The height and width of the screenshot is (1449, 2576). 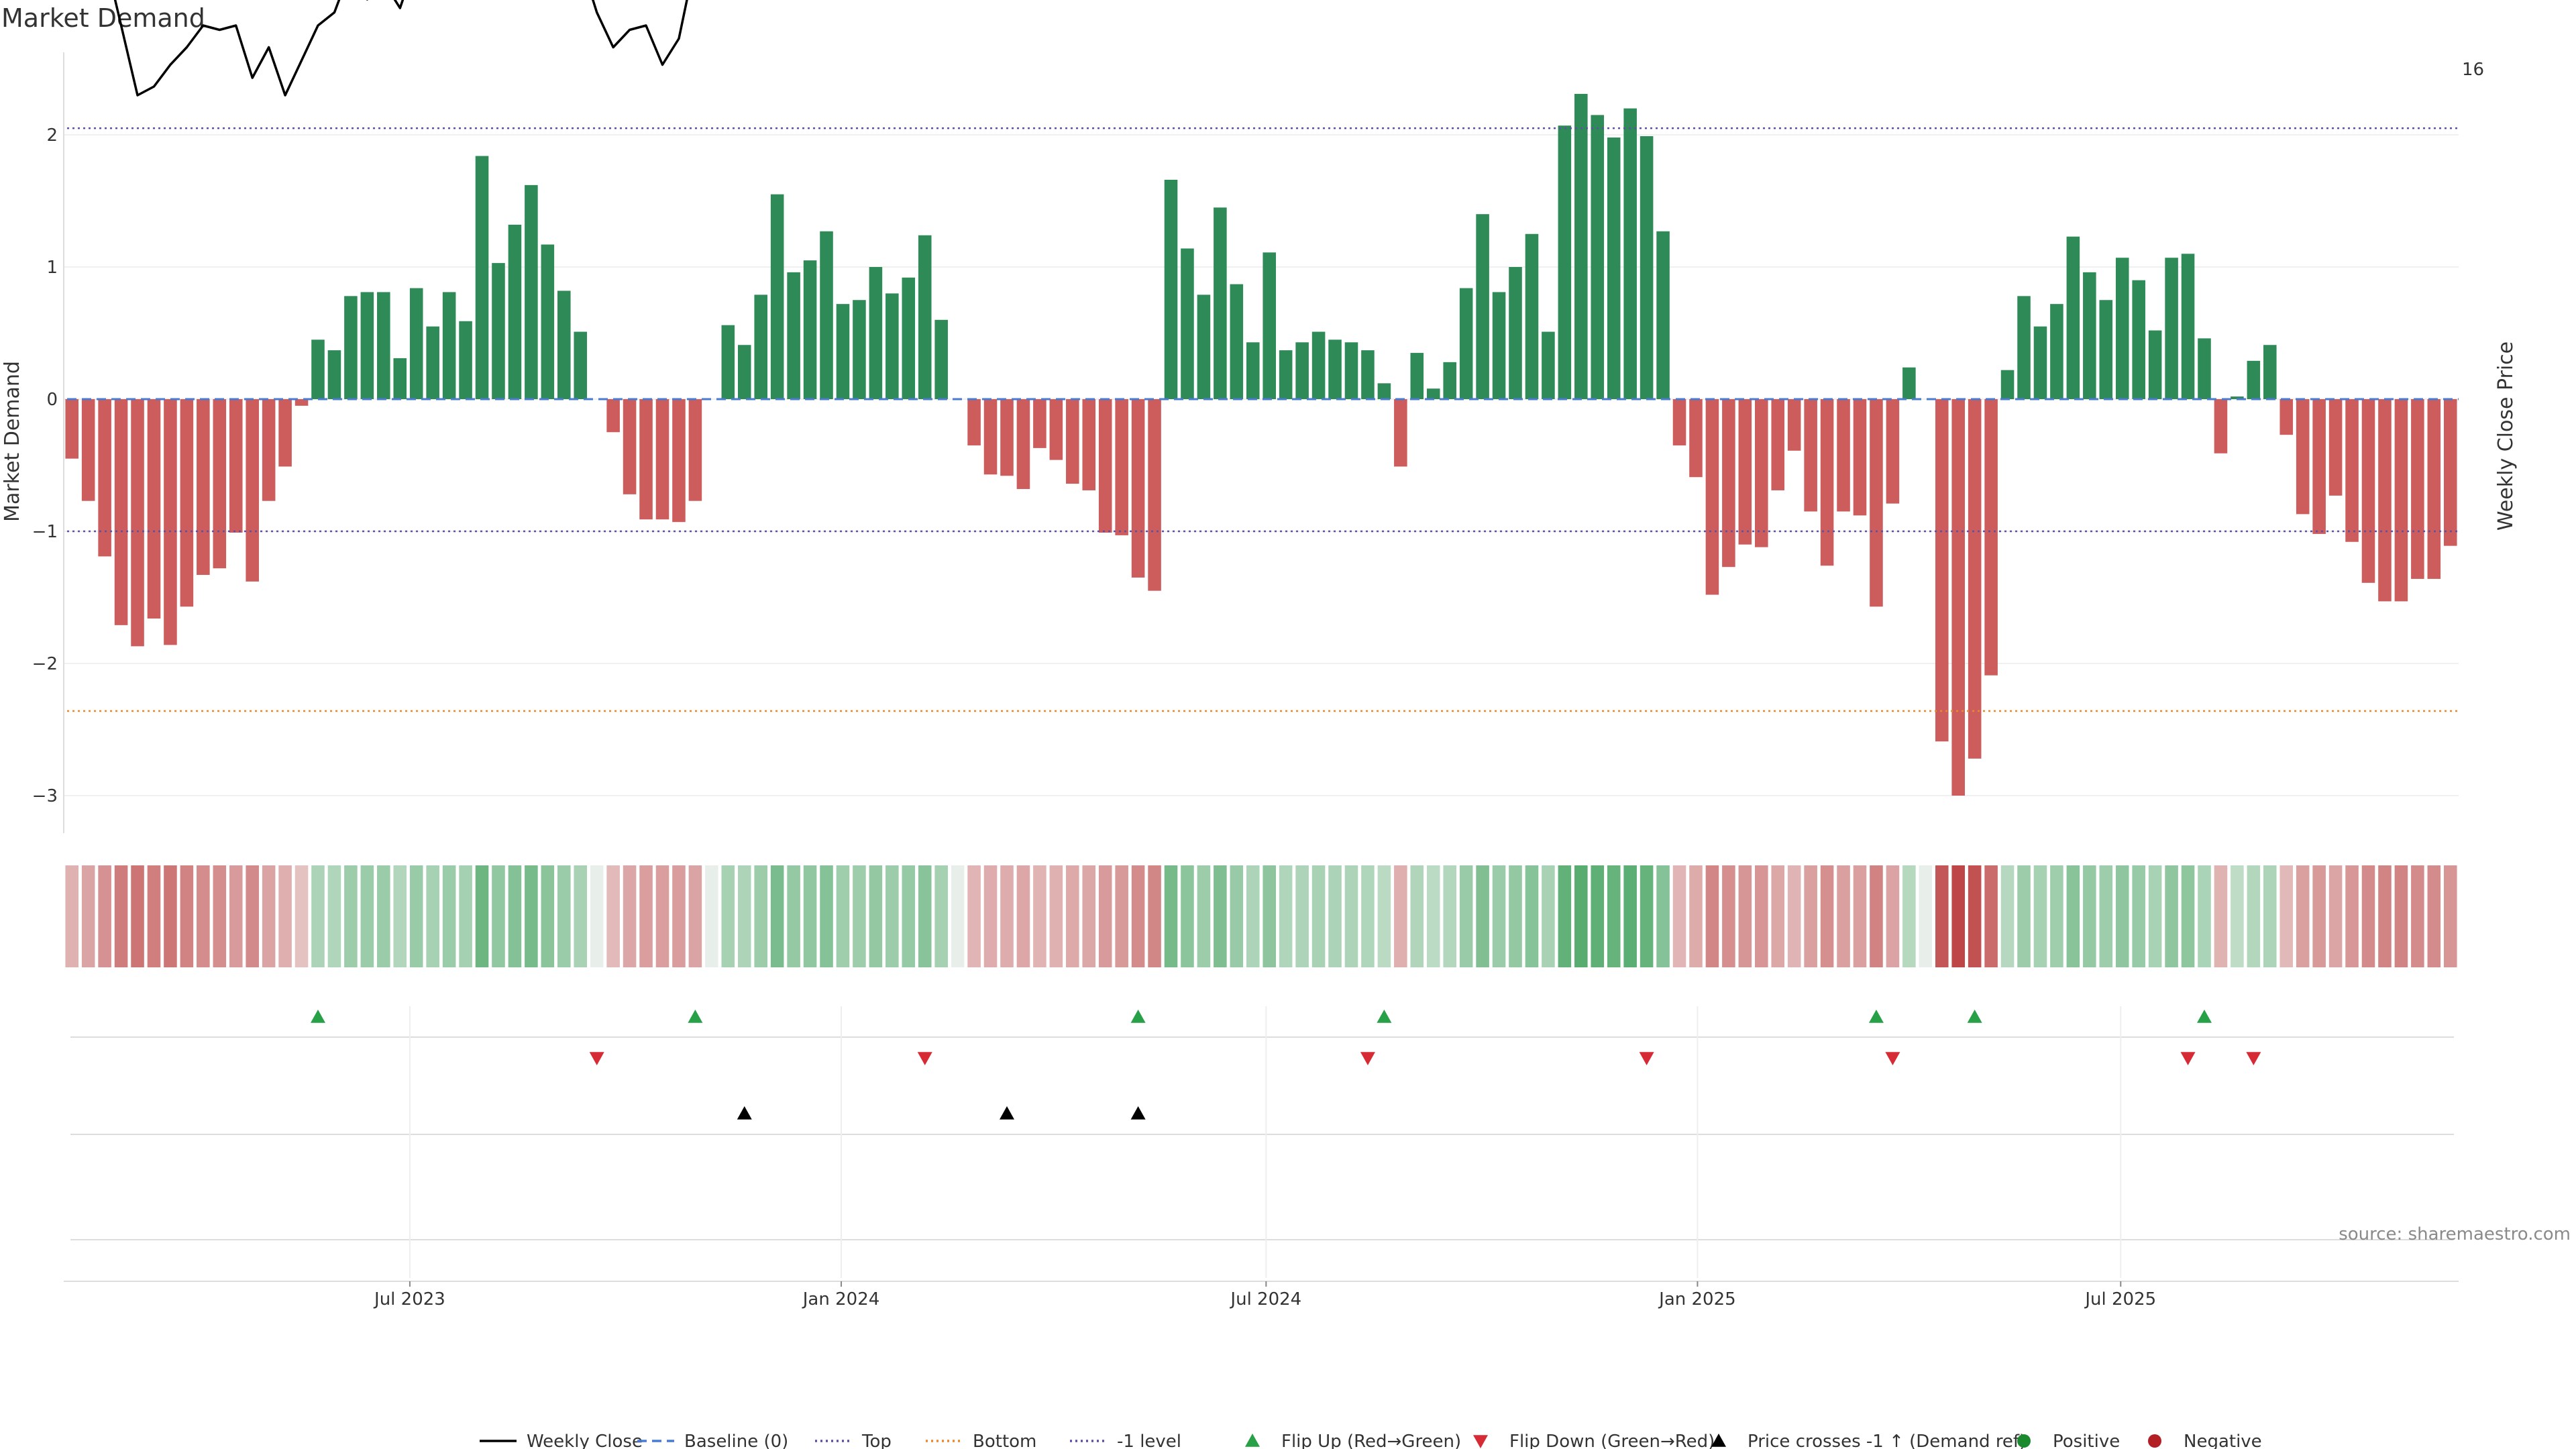 I want to click on x-axis: Jul 2023 Jan 2024 Jul 2024 Jan 2025 Jul 2025, so click(x=1264, y=1295).